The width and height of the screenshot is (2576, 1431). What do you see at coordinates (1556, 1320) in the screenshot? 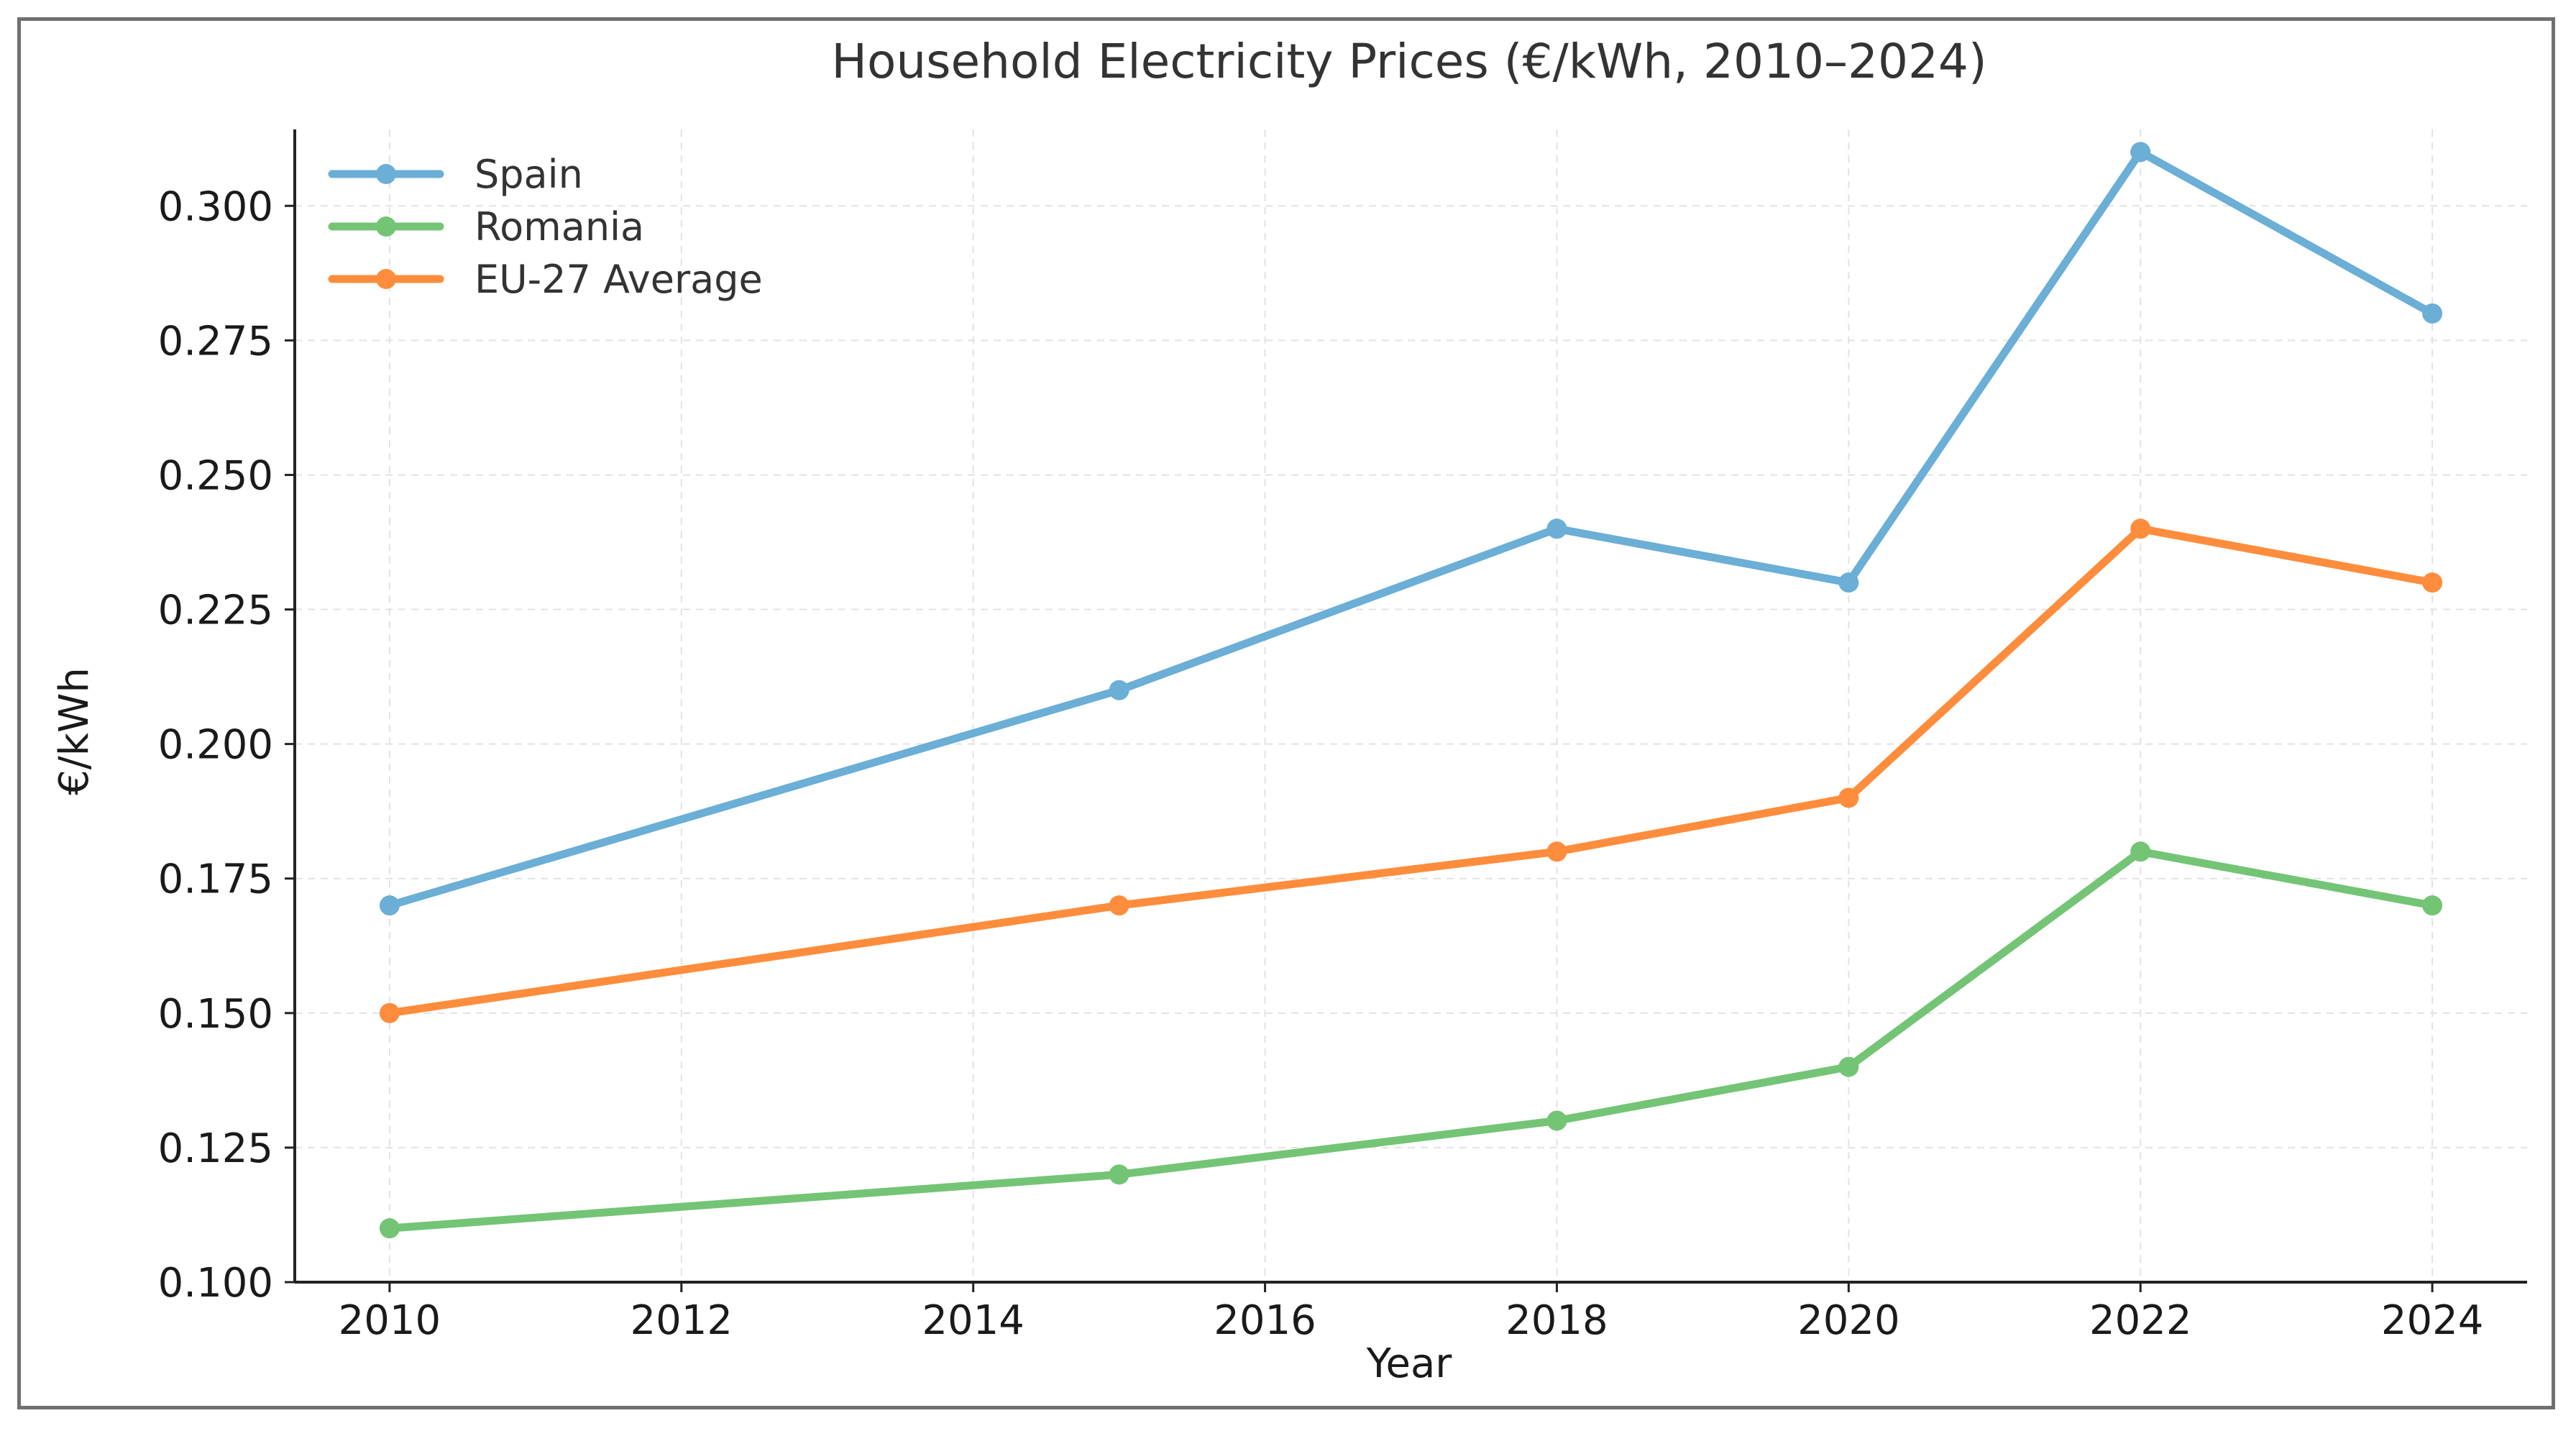
I see `x-tick-label: 2018` at bounding box center [1556, 1320].